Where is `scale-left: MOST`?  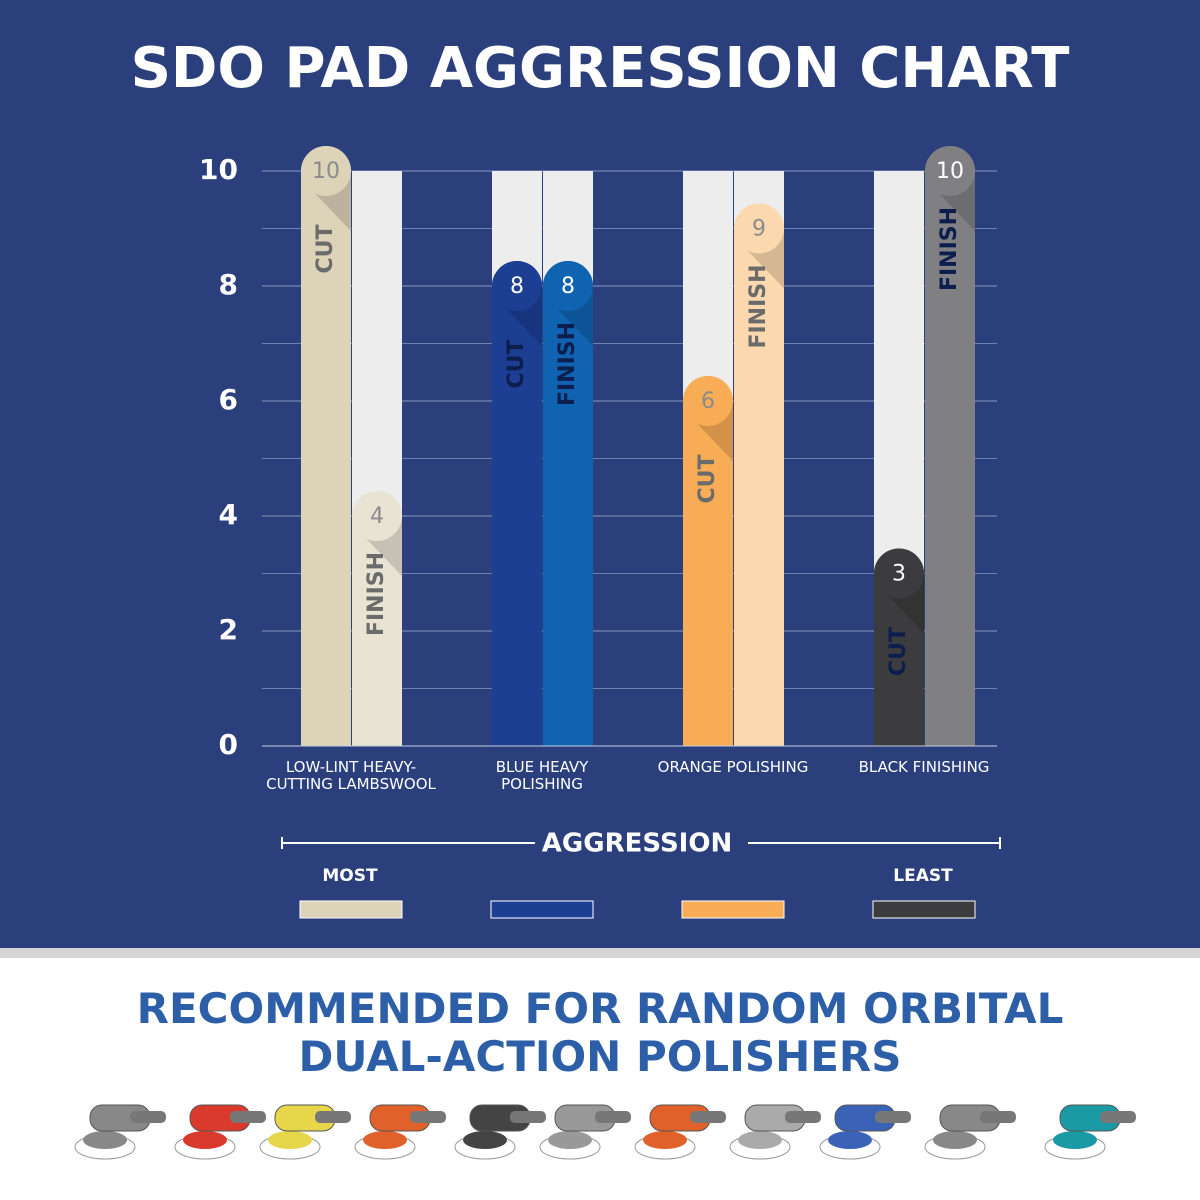 scale-left: MOST is located at coordinates (350, 876).